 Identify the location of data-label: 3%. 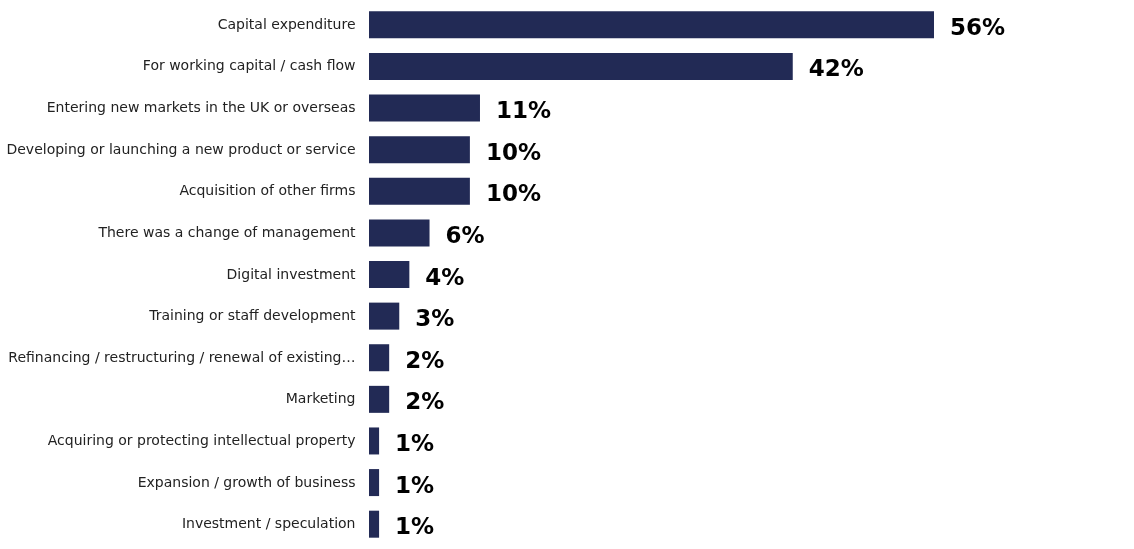
(435, 318).